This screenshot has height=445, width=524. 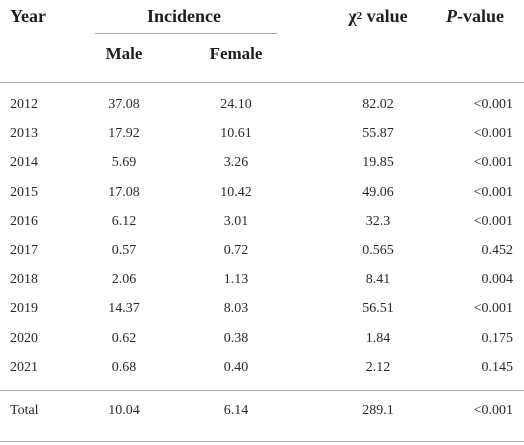 What do you see at coordinates (236, 410) in the screenshot?
I see `total-female: 6.14` at bounding box center [236, 410].